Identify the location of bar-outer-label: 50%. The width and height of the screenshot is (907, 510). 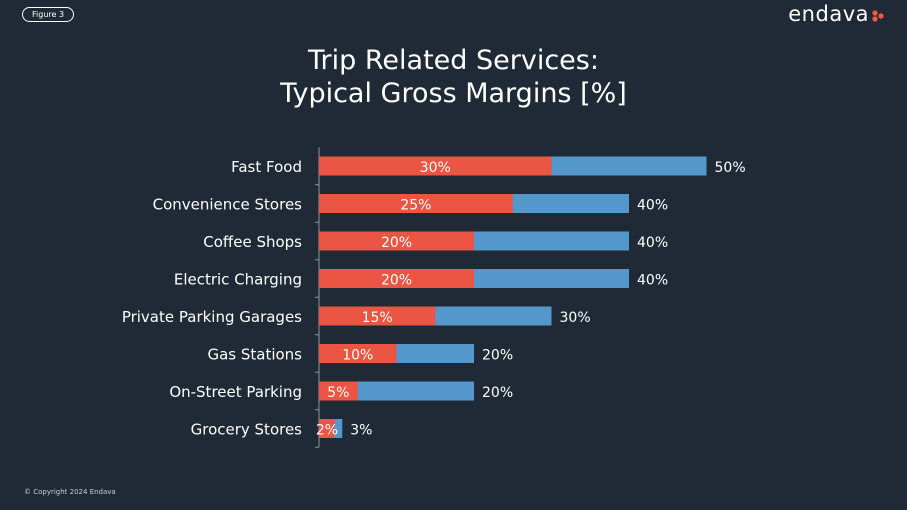
(730, 168).